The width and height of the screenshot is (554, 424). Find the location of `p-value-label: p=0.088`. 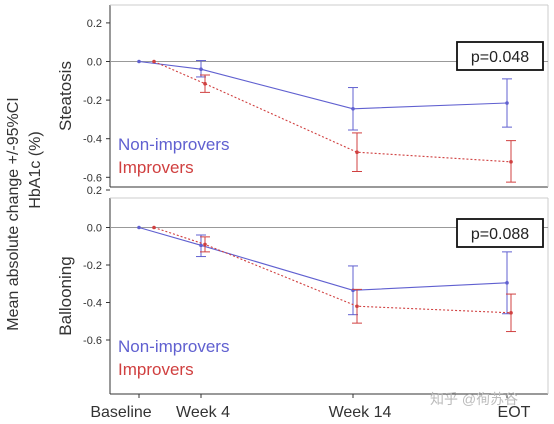

p-value-label: p=0.088 is located at coordinates (500, 234).